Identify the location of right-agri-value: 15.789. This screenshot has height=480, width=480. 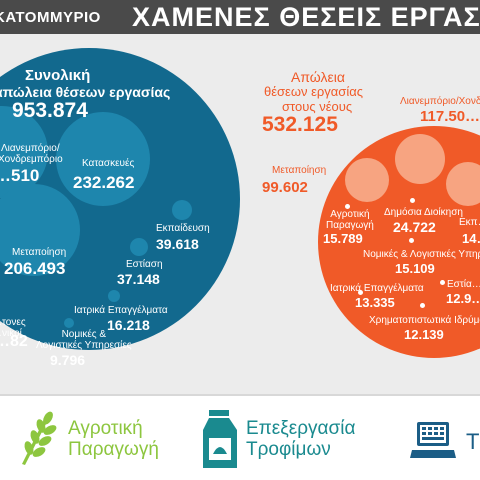
(343, 238).